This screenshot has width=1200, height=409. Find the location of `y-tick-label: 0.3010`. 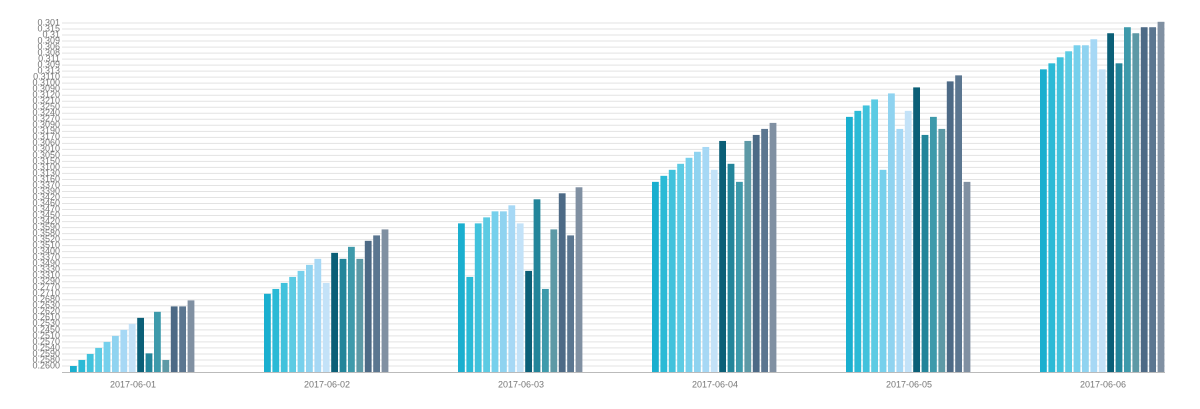

y-tick-label: 0.3010 is located at coordinates (46, 149).